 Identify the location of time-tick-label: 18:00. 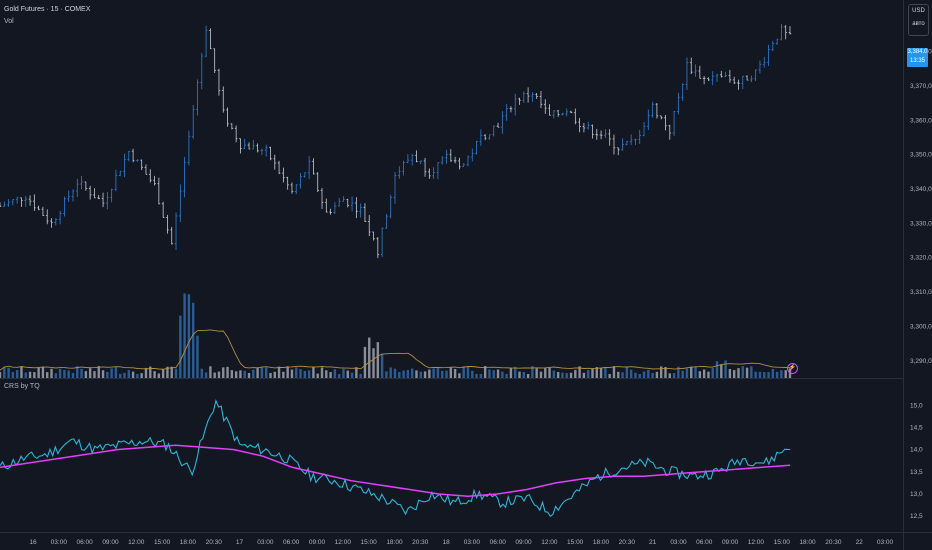
(807, 542).